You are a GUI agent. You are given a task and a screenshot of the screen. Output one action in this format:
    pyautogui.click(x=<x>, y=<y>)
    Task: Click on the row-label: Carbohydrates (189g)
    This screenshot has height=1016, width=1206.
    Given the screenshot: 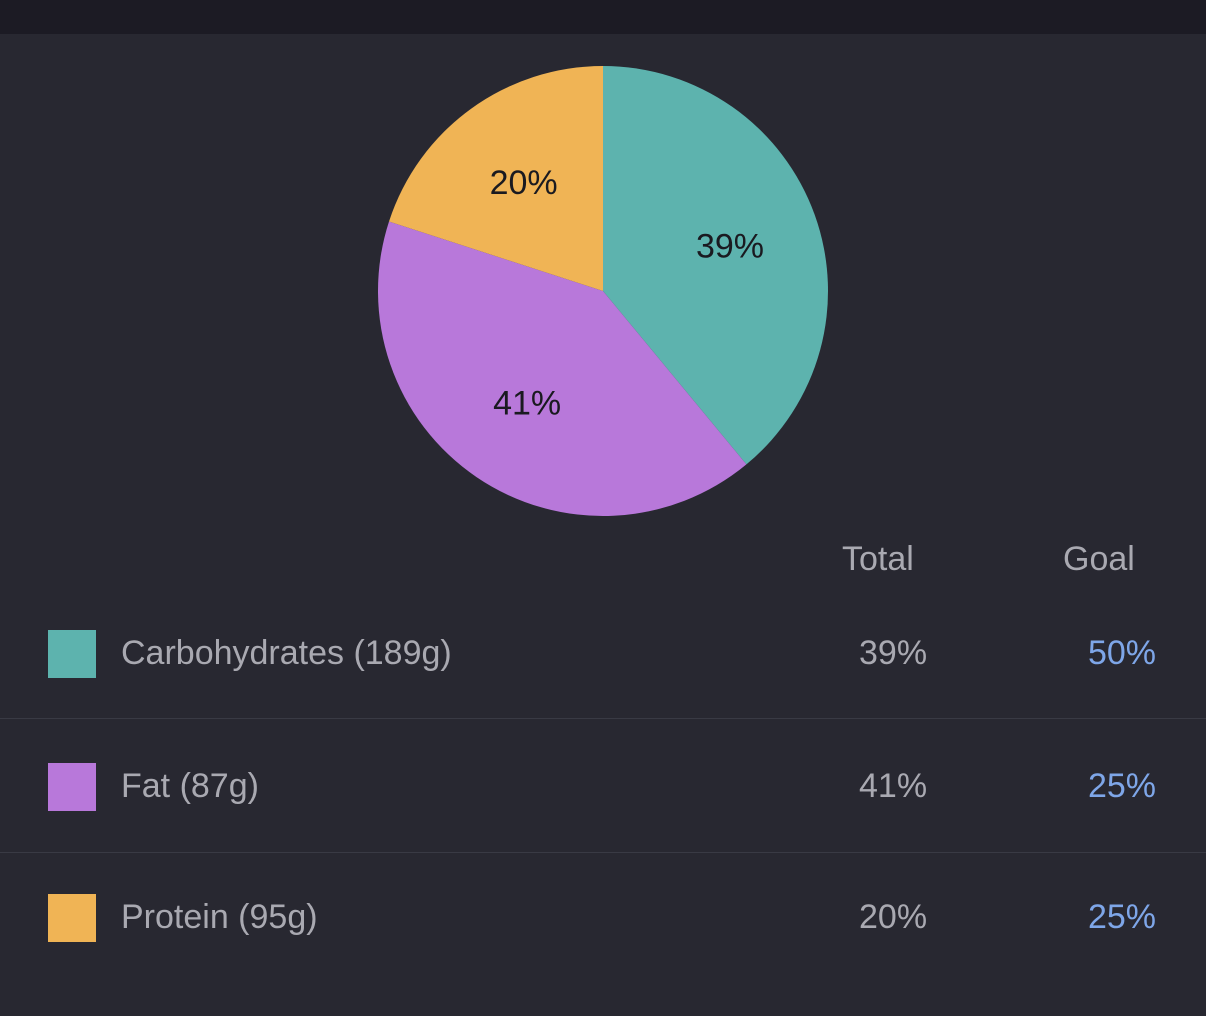 What is the action you would take?
    pyautogui.click(x=286, y=653)
    